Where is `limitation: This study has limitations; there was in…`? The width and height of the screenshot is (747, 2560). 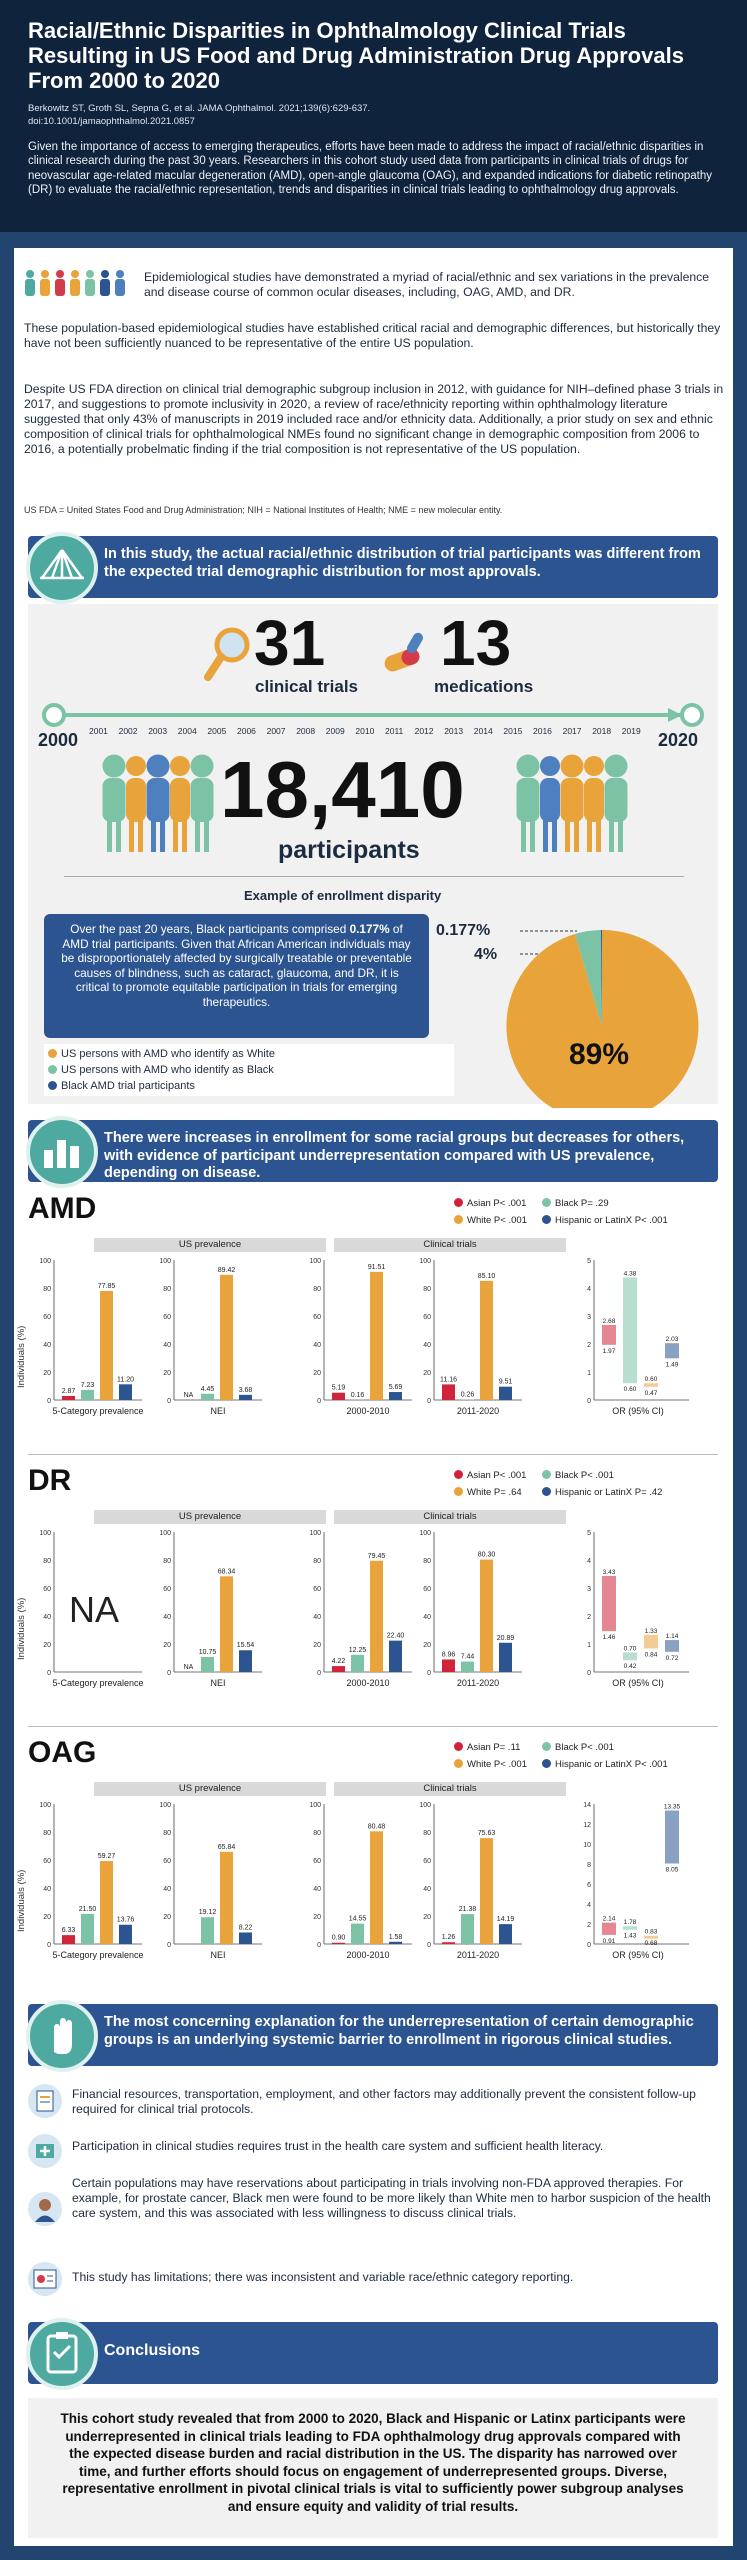
limitation: This study has limitations; there was in… is located at coordinates (323, 2277).